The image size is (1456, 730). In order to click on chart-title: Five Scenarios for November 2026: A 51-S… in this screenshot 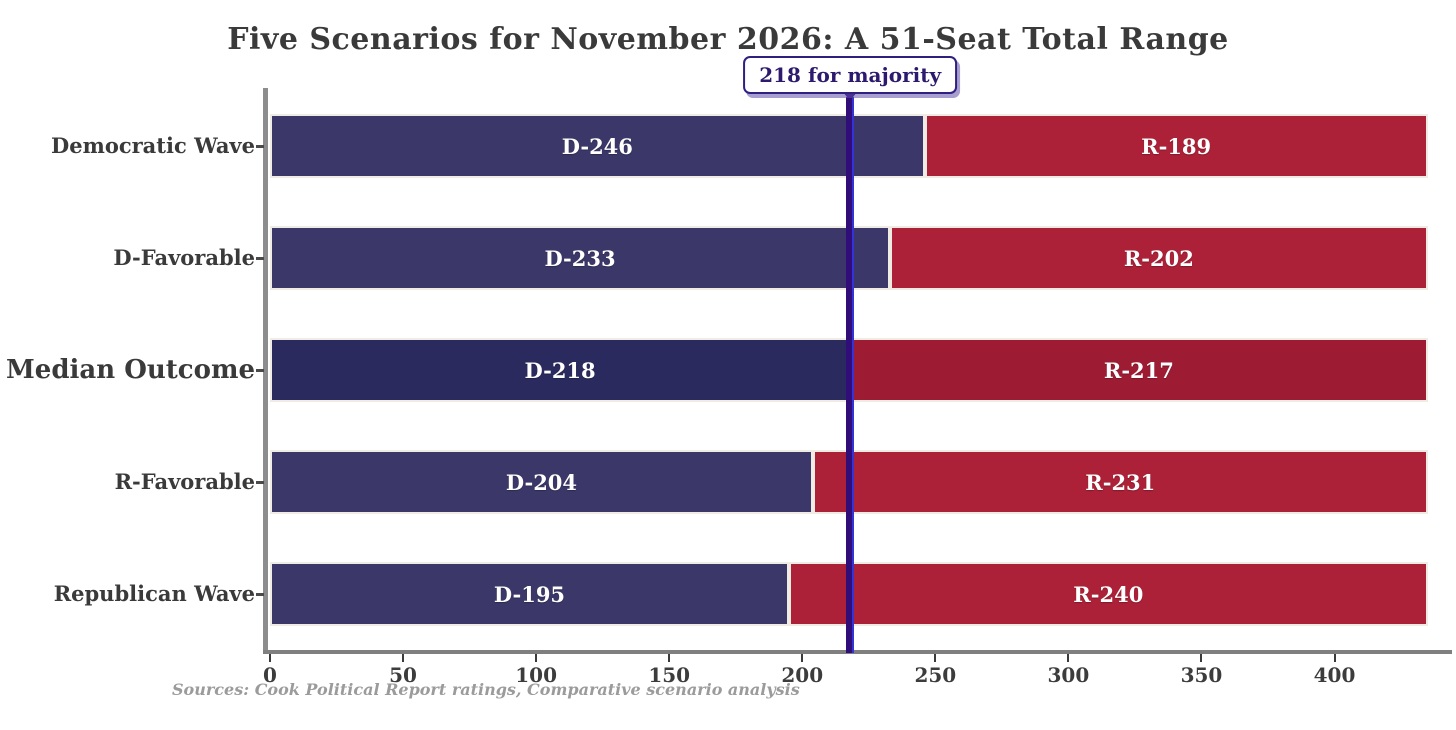, I will do `click(728, 39)`.